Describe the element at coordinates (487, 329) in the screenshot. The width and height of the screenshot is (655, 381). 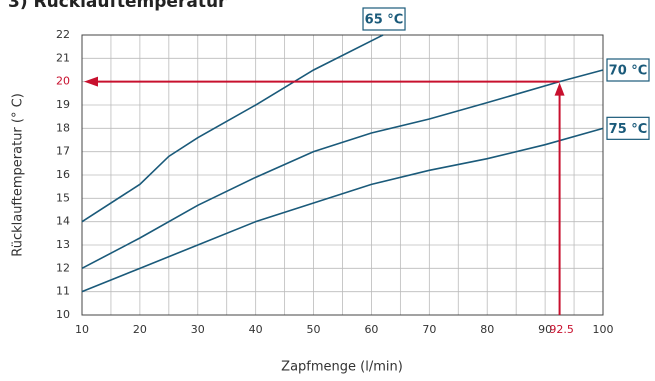
I see `x-tick-label: 80` at that location.